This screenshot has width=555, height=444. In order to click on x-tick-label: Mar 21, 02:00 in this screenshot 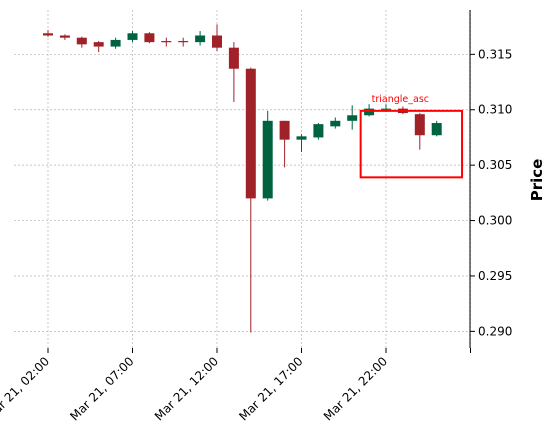, I will do `click(26, 388)`.